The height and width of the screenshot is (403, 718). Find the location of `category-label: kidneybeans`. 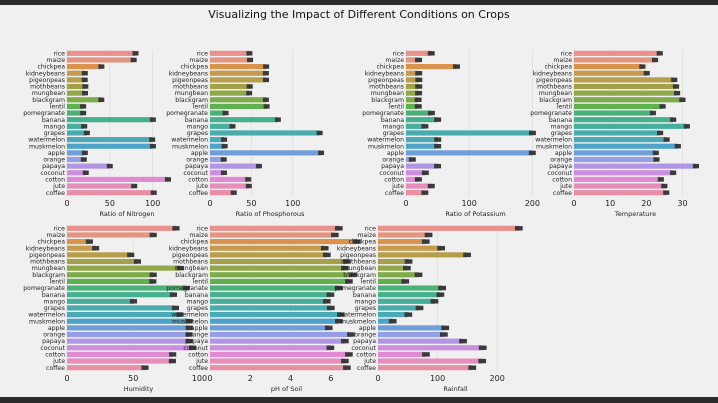

category-label: kidneybeans is located at coordinates (552, 73).